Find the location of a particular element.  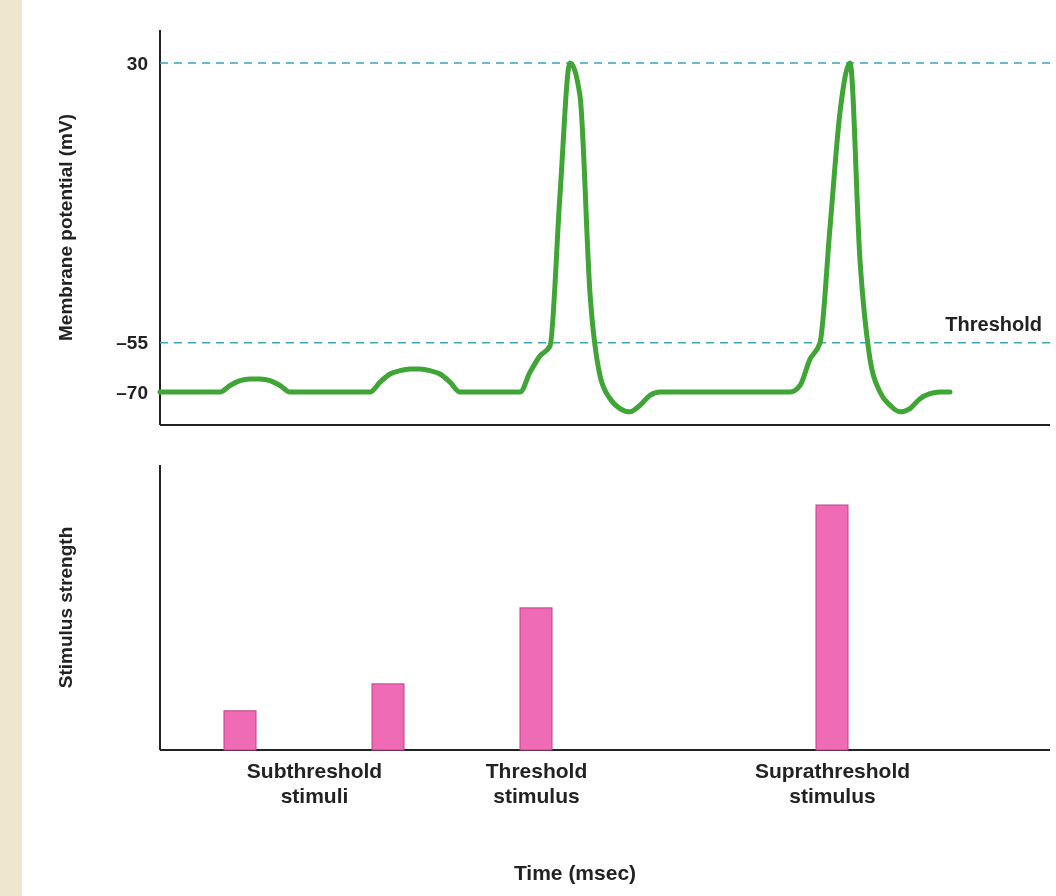

y-tick-label: 30 is located at coordinates (137, 63).